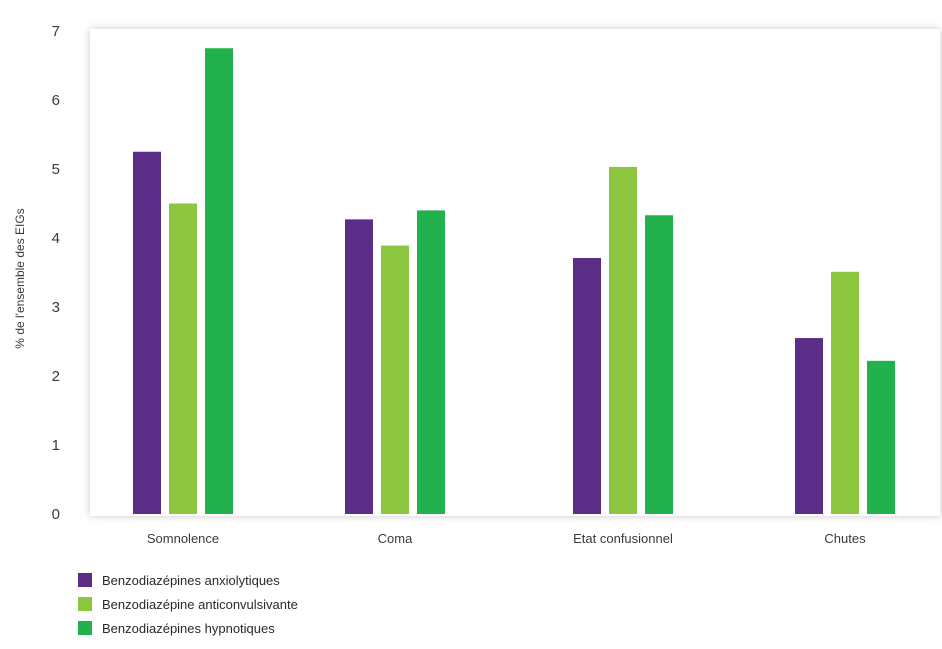 The height and width of the screenshot is (649, 942). Describe the element at coordinates (56, 100) in the screenshot. I see `y-tick-label: 6` at that location.